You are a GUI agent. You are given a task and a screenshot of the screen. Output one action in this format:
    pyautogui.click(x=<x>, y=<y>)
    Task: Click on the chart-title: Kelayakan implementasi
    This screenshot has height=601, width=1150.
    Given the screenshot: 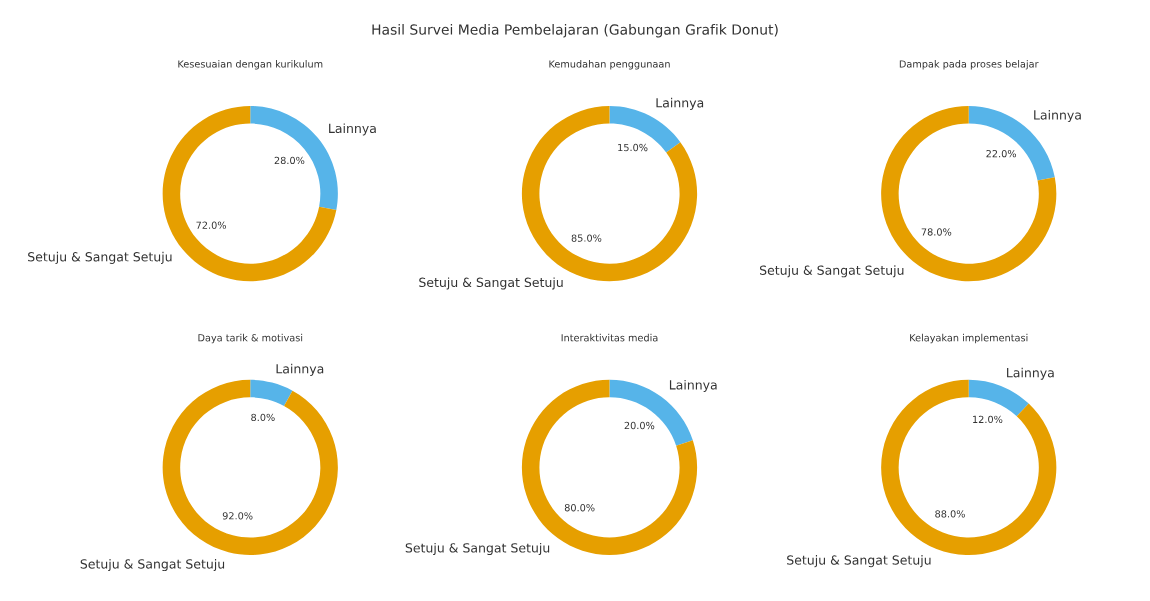 What is the action you would take?
    pyautogui.click(x=969, y=338)
    